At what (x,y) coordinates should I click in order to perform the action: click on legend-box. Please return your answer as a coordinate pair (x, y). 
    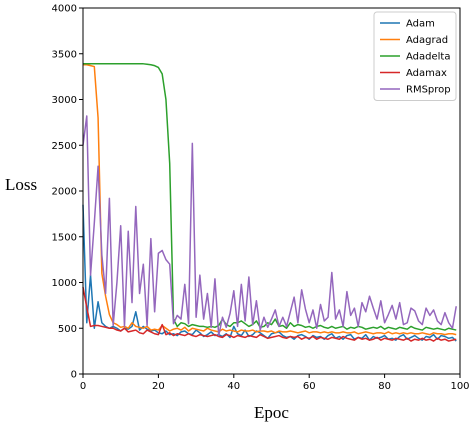
    Looking at the image, I should click on (415, 56).